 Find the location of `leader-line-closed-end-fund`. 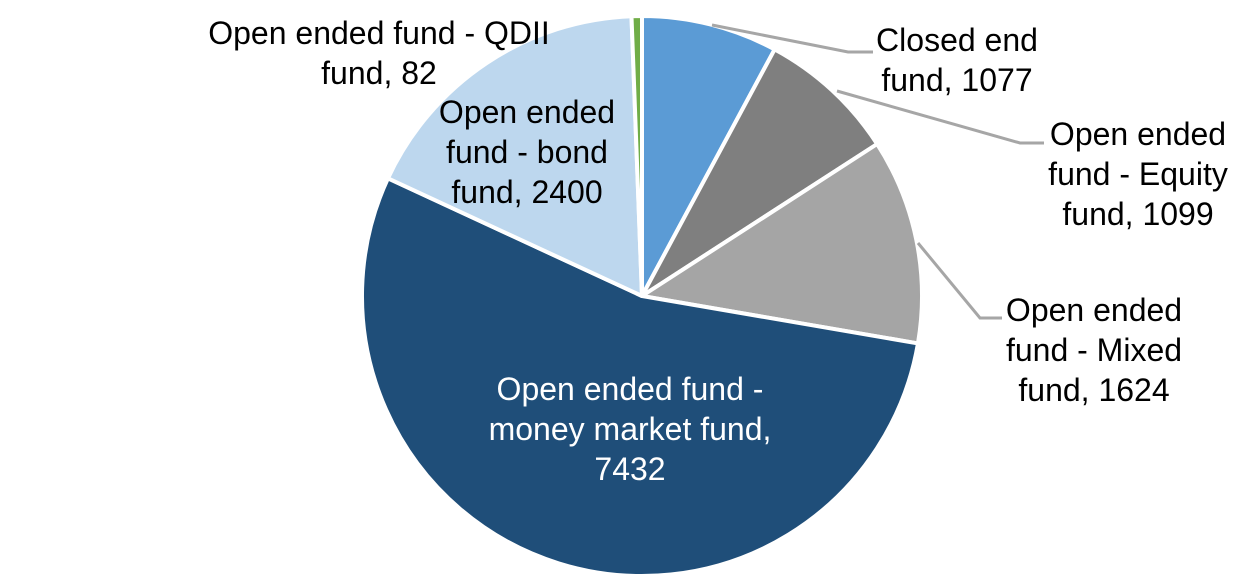

leader-line-closed-end-fund is located at coordinates (792, 38).